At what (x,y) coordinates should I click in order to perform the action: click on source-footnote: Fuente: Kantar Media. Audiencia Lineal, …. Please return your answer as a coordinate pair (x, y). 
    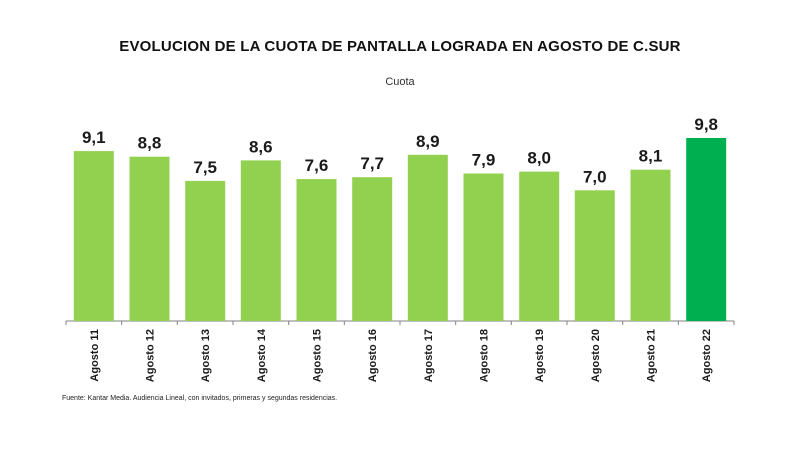
    Looking at the image, I should click on (200, 398).